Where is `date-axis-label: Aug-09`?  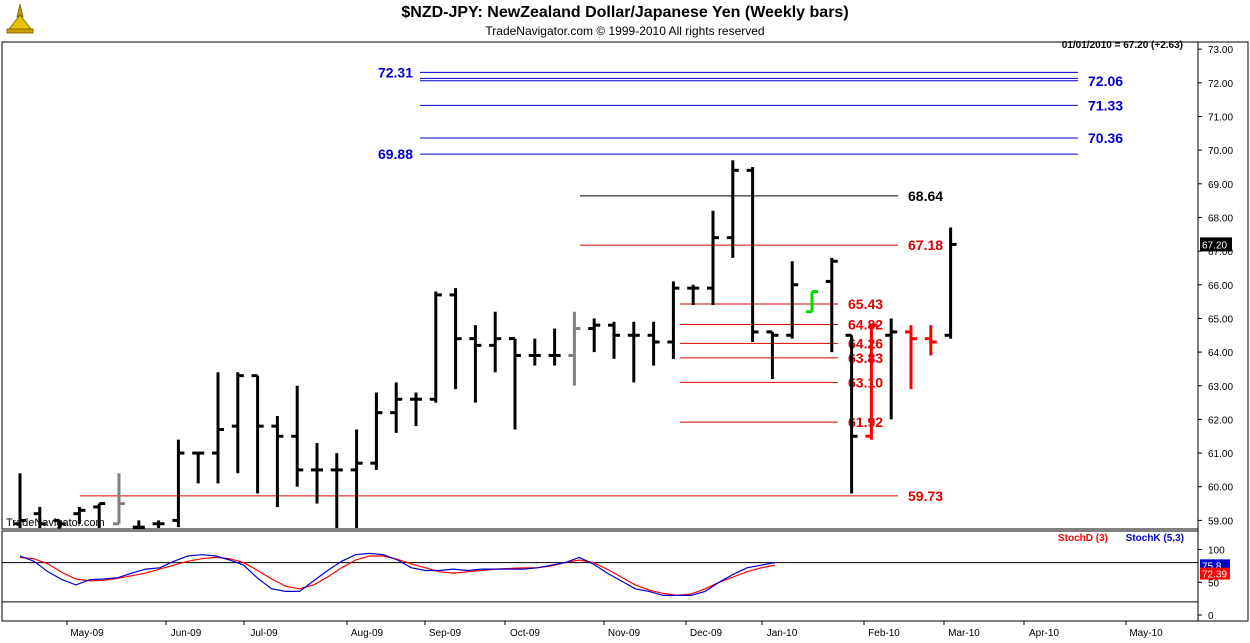 date-axis-label: Aug-09 is located at coordinates (367, 633).